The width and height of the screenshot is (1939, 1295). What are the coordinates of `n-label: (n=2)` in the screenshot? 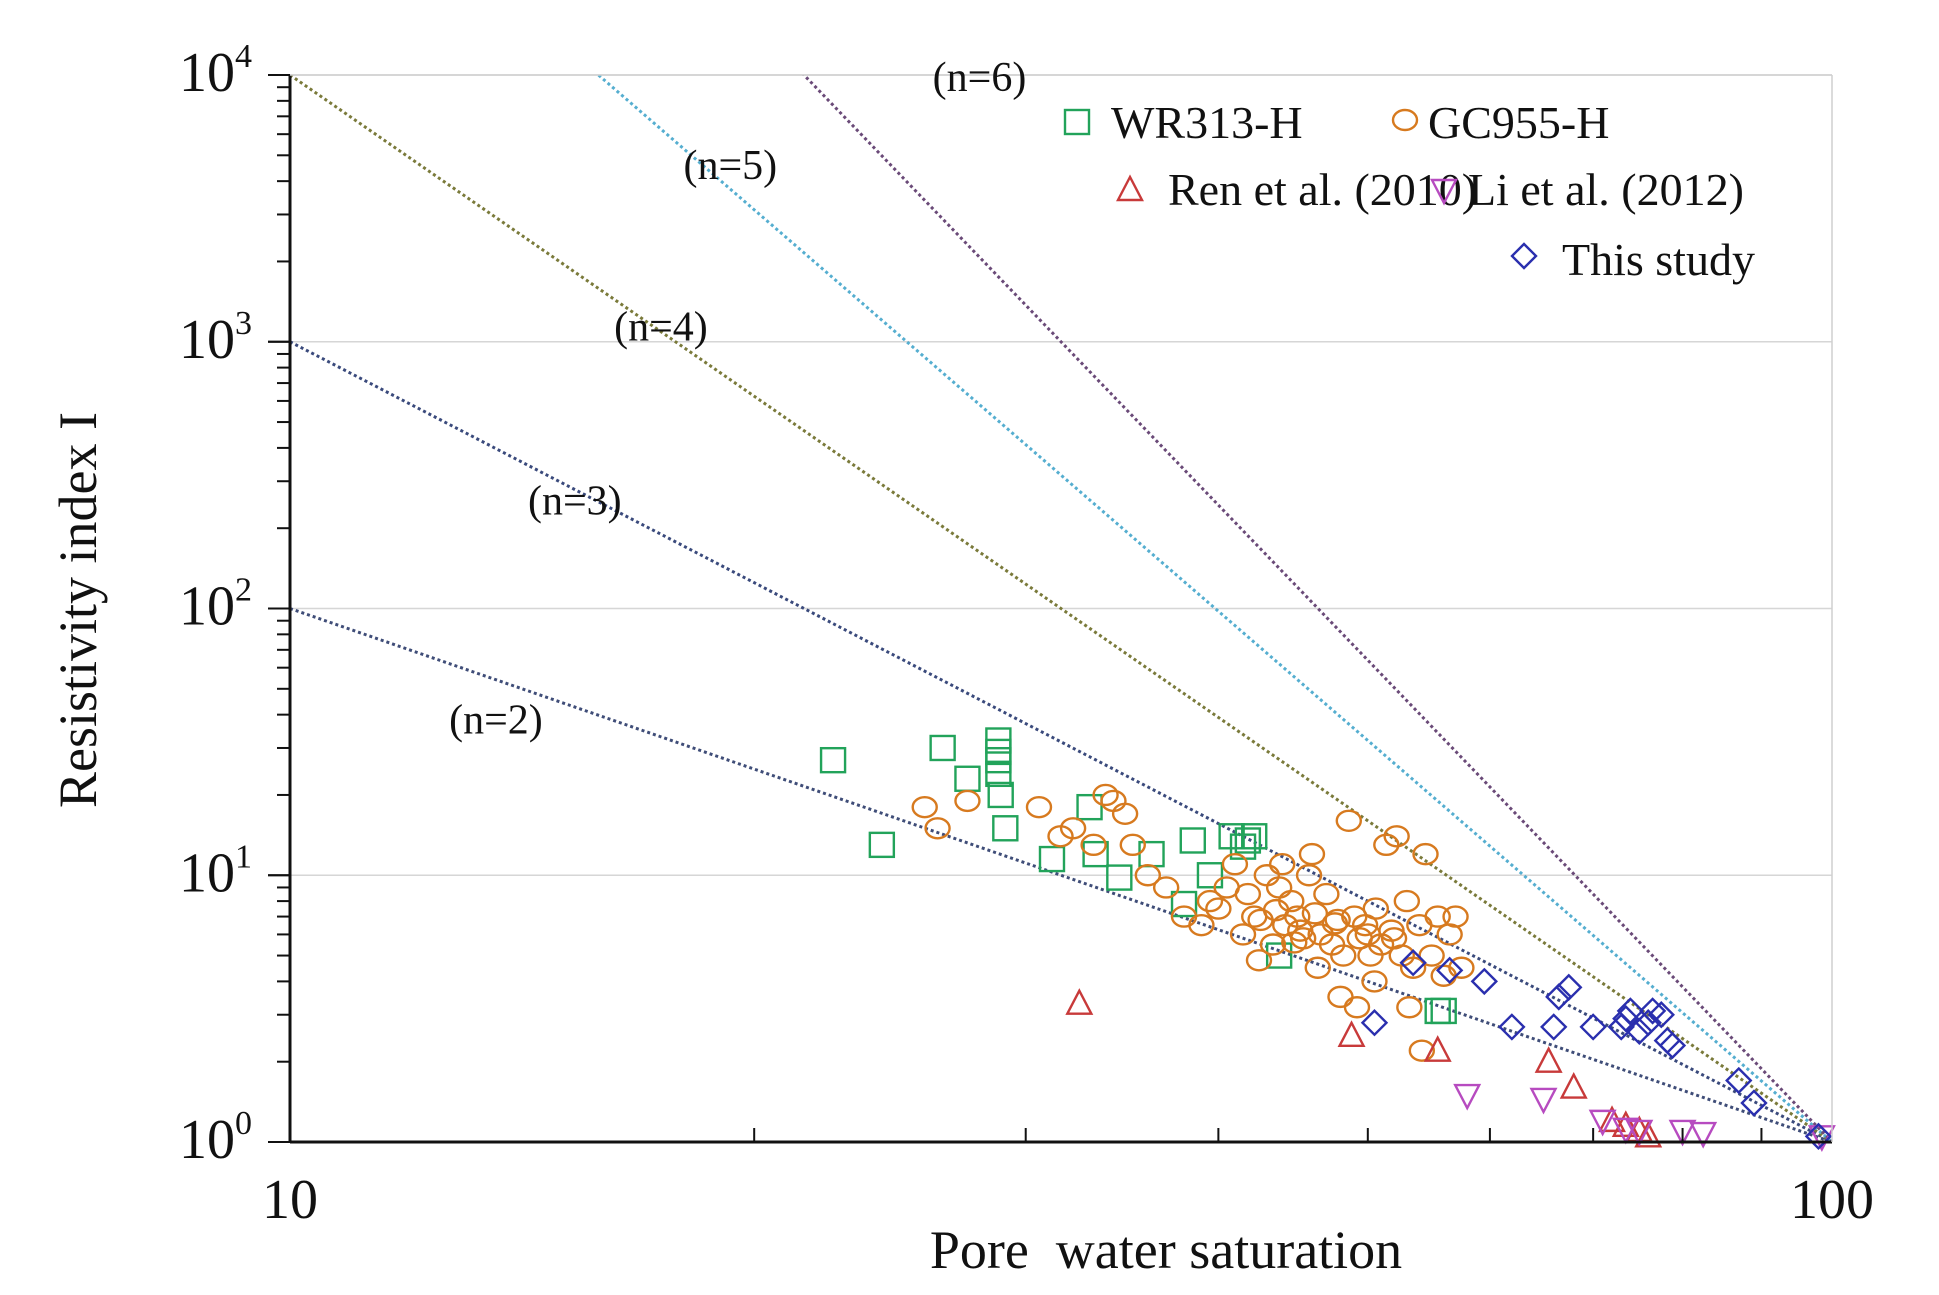 It's located at (496, 720).